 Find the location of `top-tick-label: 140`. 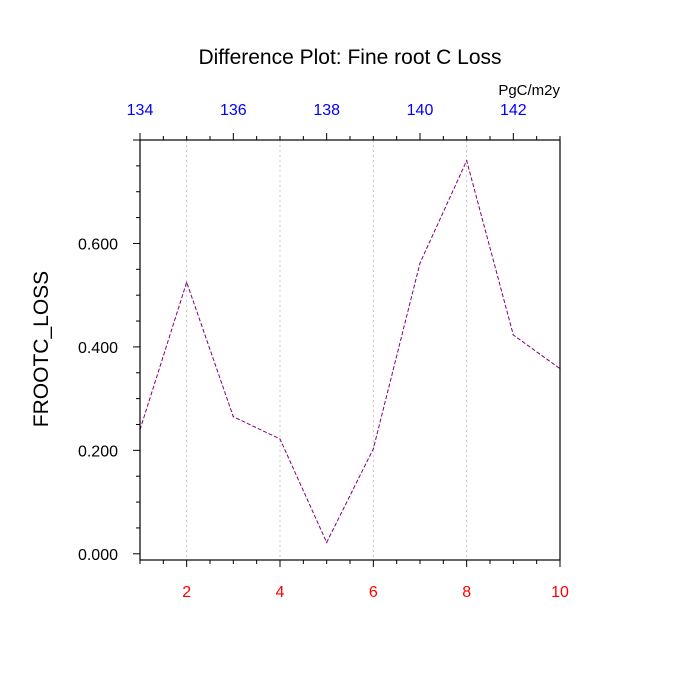

top-tick-label: 140 is located at coordinates (420, 110).